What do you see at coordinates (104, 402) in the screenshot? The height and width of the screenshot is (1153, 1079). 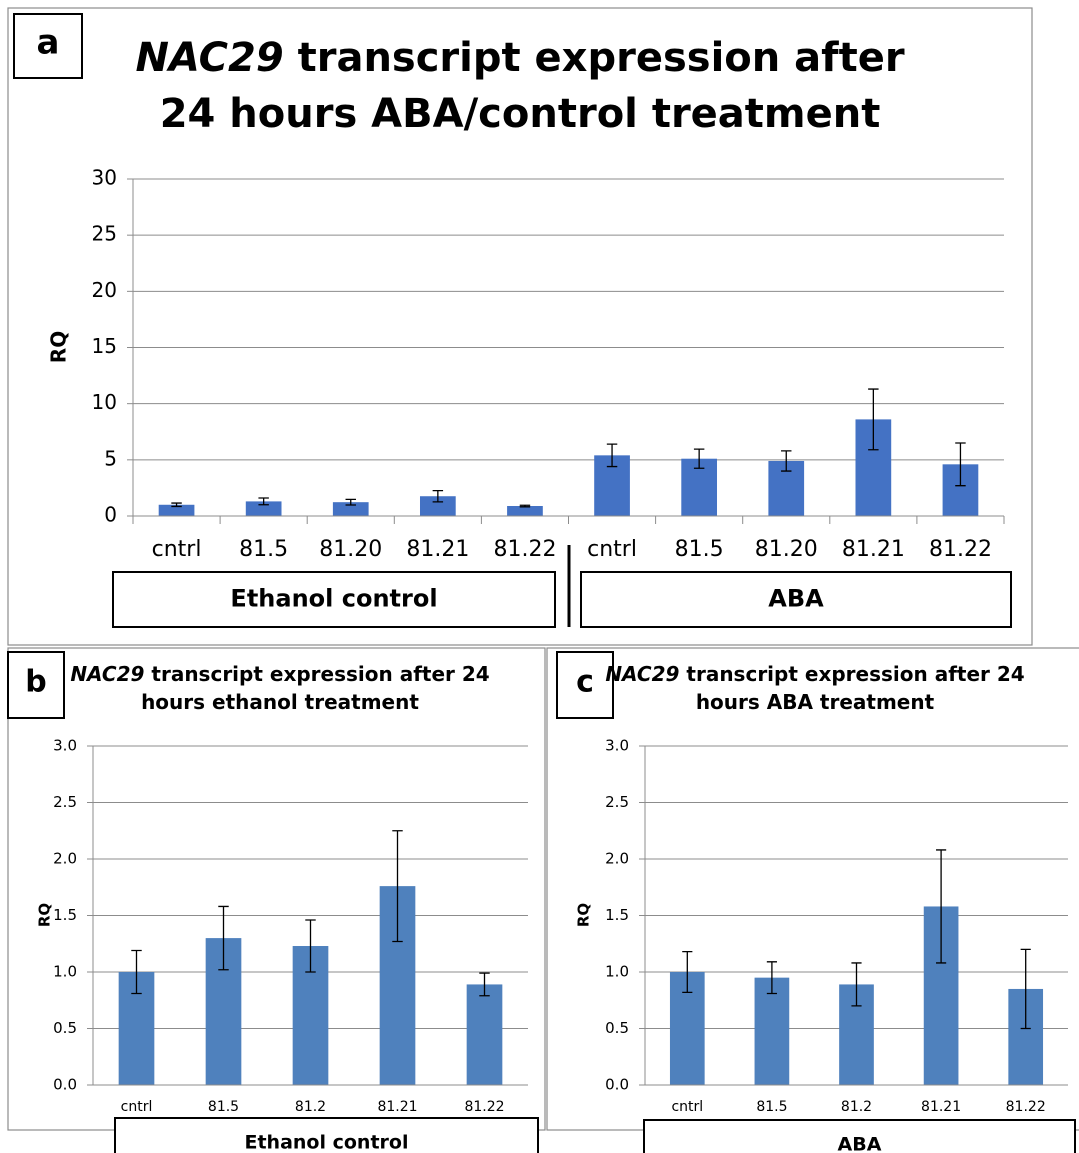 I see `y-tick-label: 10` at bounding box center [104, 402].